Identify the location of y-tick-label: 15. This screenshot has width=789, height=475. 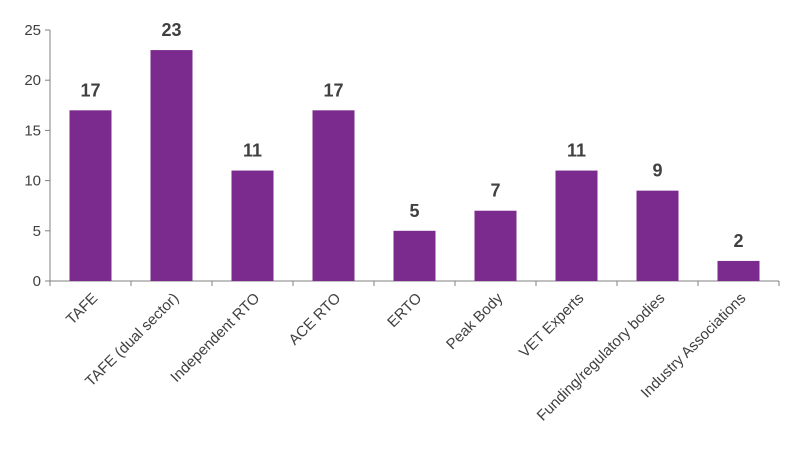
(32, 130).